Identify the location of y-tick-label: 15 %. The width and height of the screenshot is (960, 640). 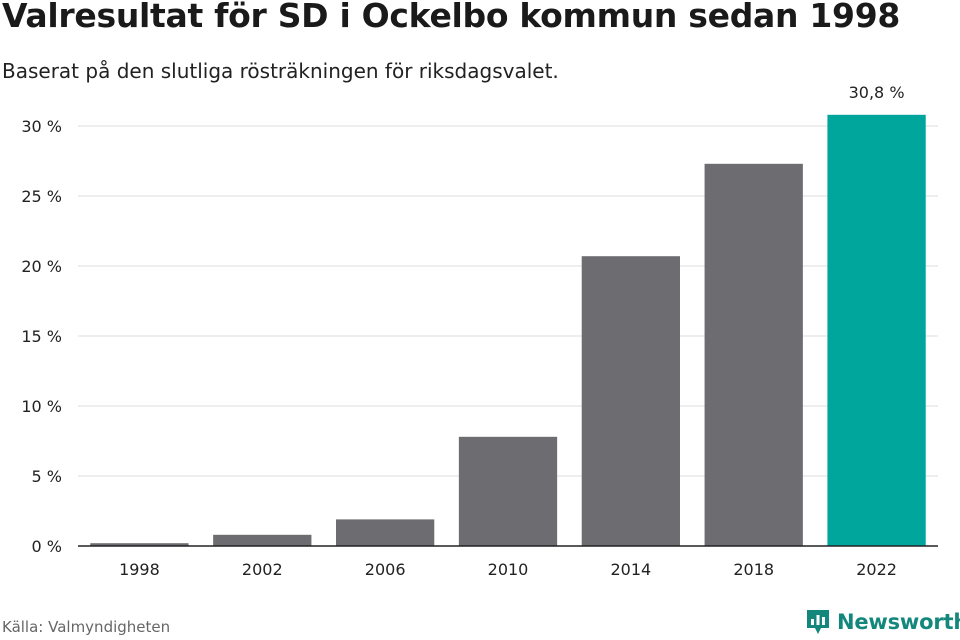
(41, 336).